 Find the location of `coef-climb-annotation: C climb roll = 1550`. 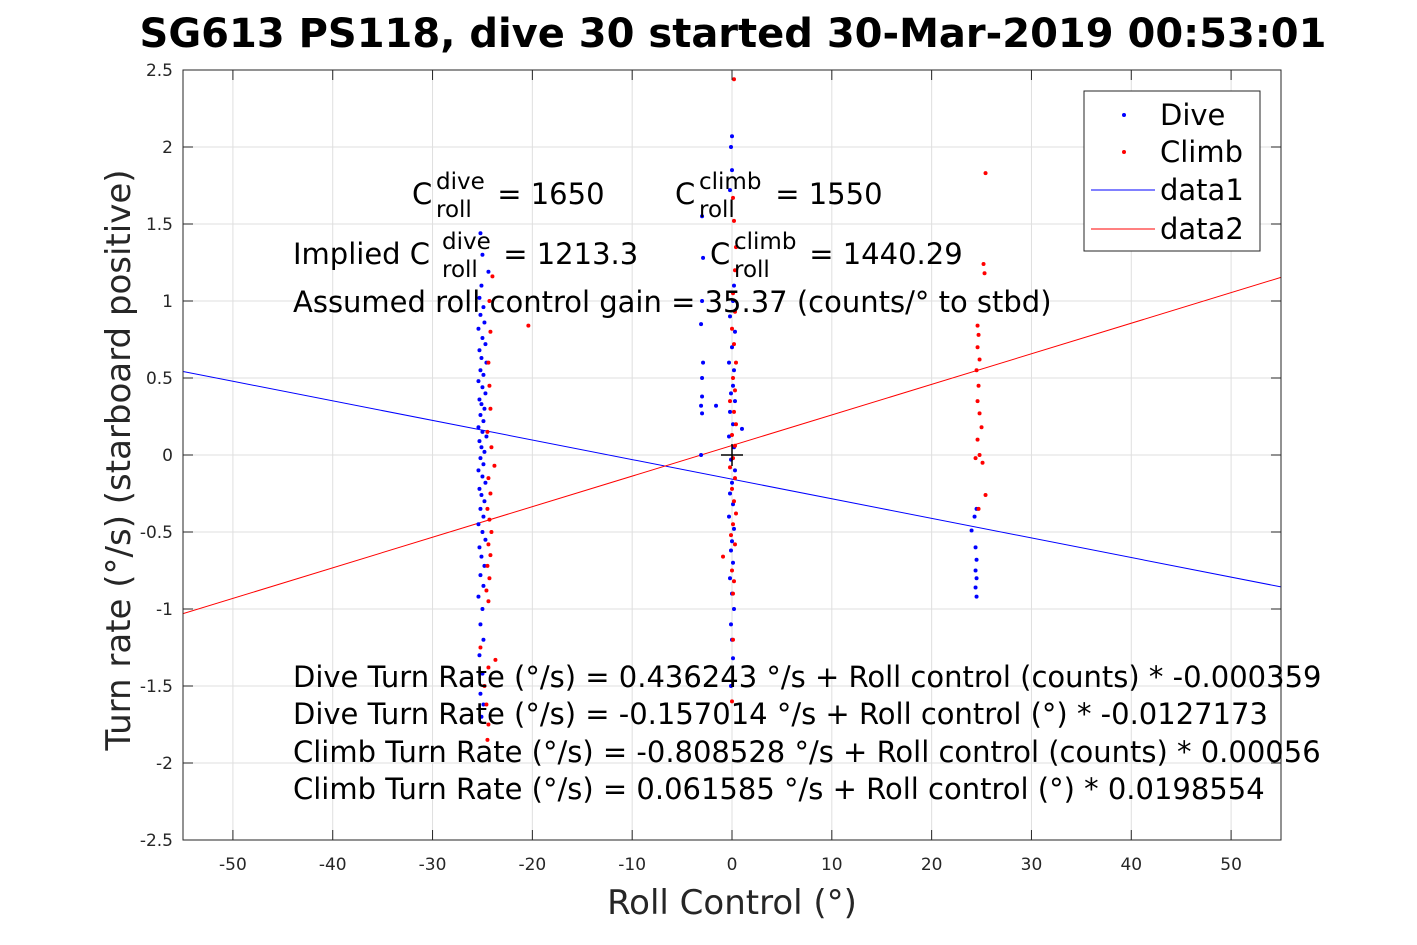

coef-climb-annotation: C climb roll = 1550 is located at coordinates (779, 196).